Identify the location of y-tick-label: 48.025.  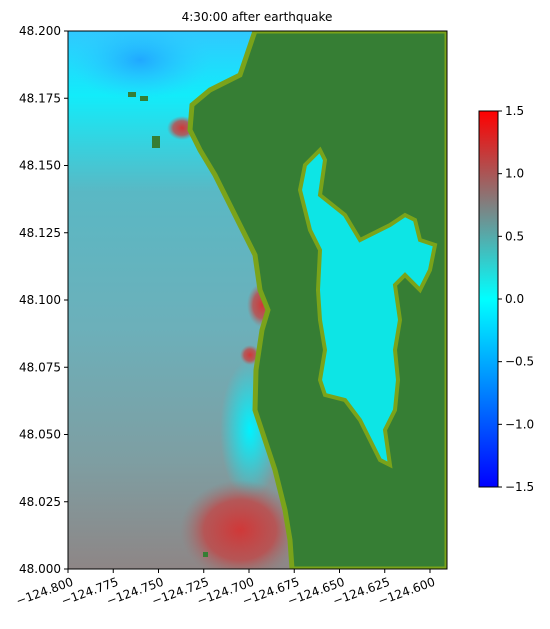
(40, 502).